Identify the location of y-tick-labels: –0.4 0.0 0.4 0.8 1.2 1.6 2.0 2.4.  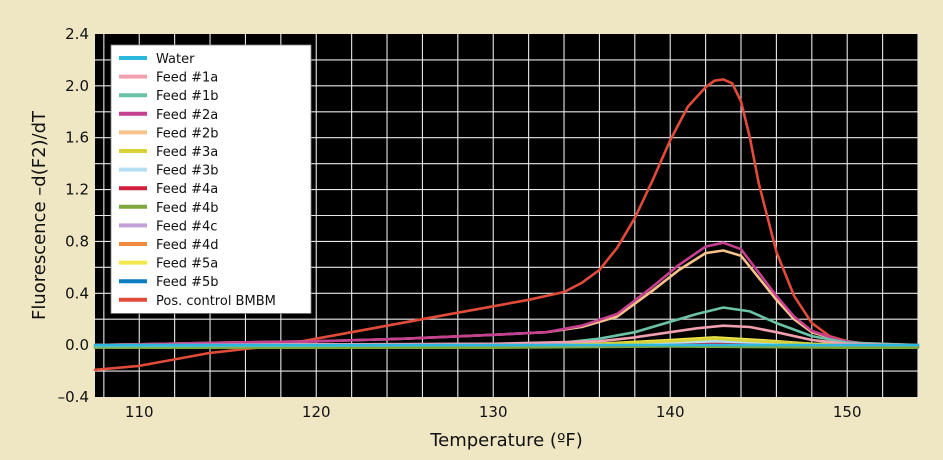
(73, 215).